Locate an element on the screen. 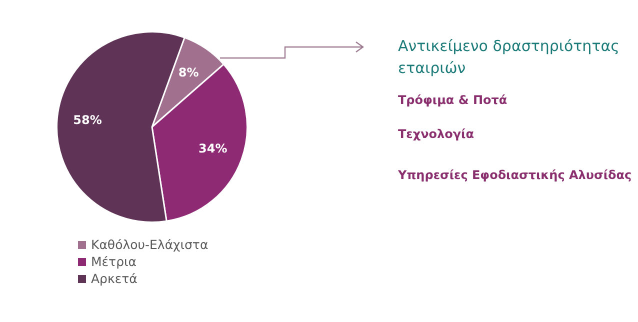 The image size is (638, 322). legend-label: Καθόλου-Ελάχιστα is located at coordinates (149, 244).